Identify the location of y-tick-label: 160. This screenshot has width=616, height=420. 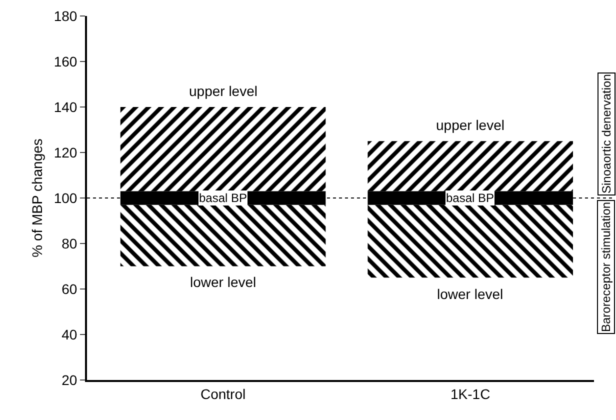
(66, 61).